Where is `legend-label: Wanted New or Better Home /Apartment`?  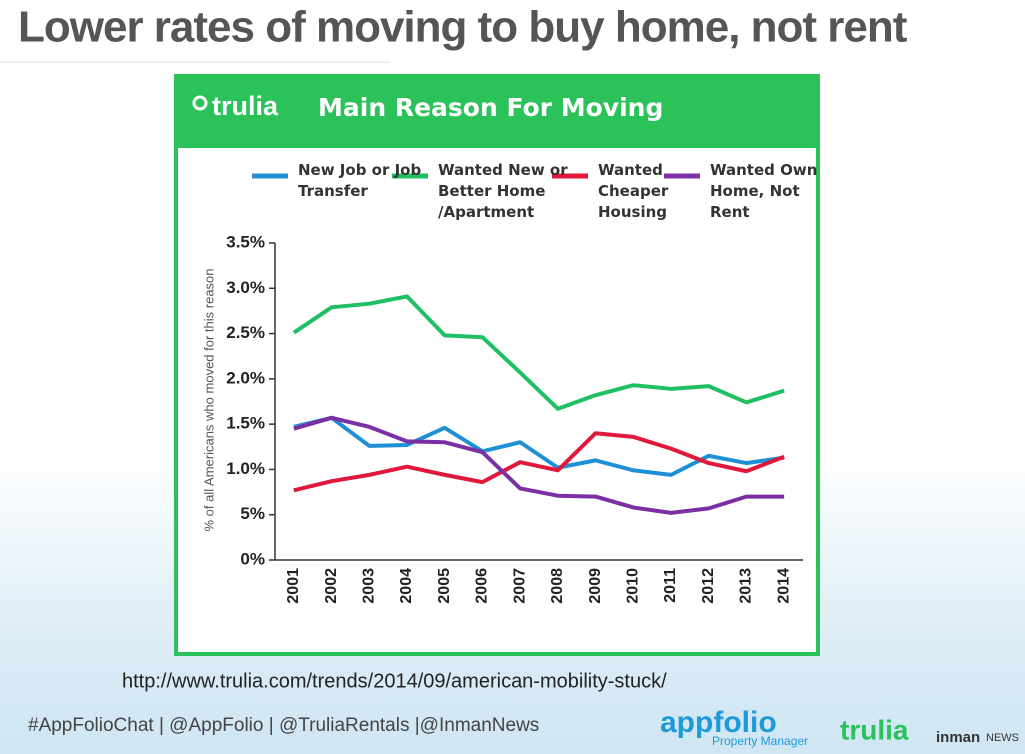 legend-label: Wanted New or Better Home /Apartment is located at coordinates (503, 191).